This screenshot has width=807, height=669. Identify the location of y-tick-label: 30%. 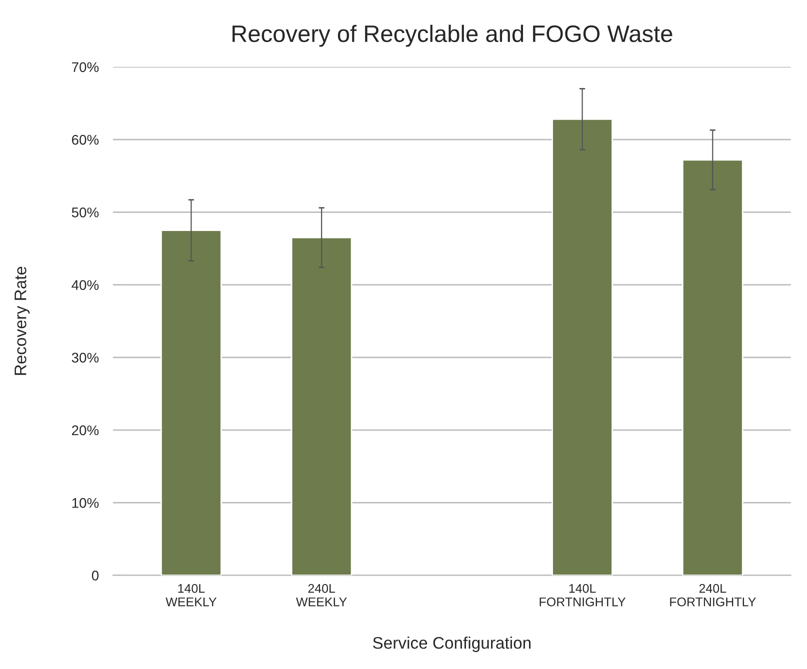
(85, 357).